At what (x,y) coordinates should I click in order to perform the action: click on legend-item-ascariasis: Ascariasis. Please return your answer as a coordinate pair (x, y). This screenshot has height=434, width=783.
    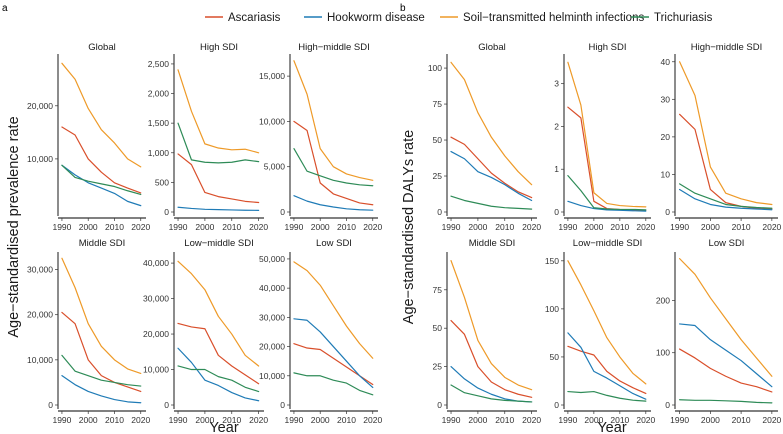
    Looking at the image, I should click on (243, 18).